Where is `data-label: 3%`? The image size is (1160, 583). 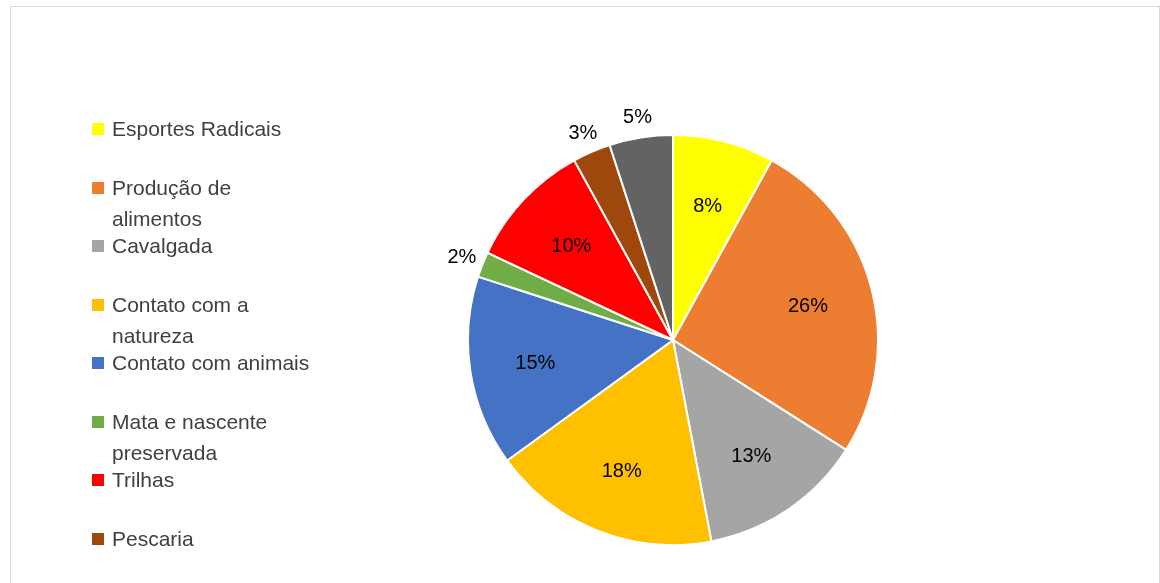
data-label: 3% is located at coordinates (583, 131).